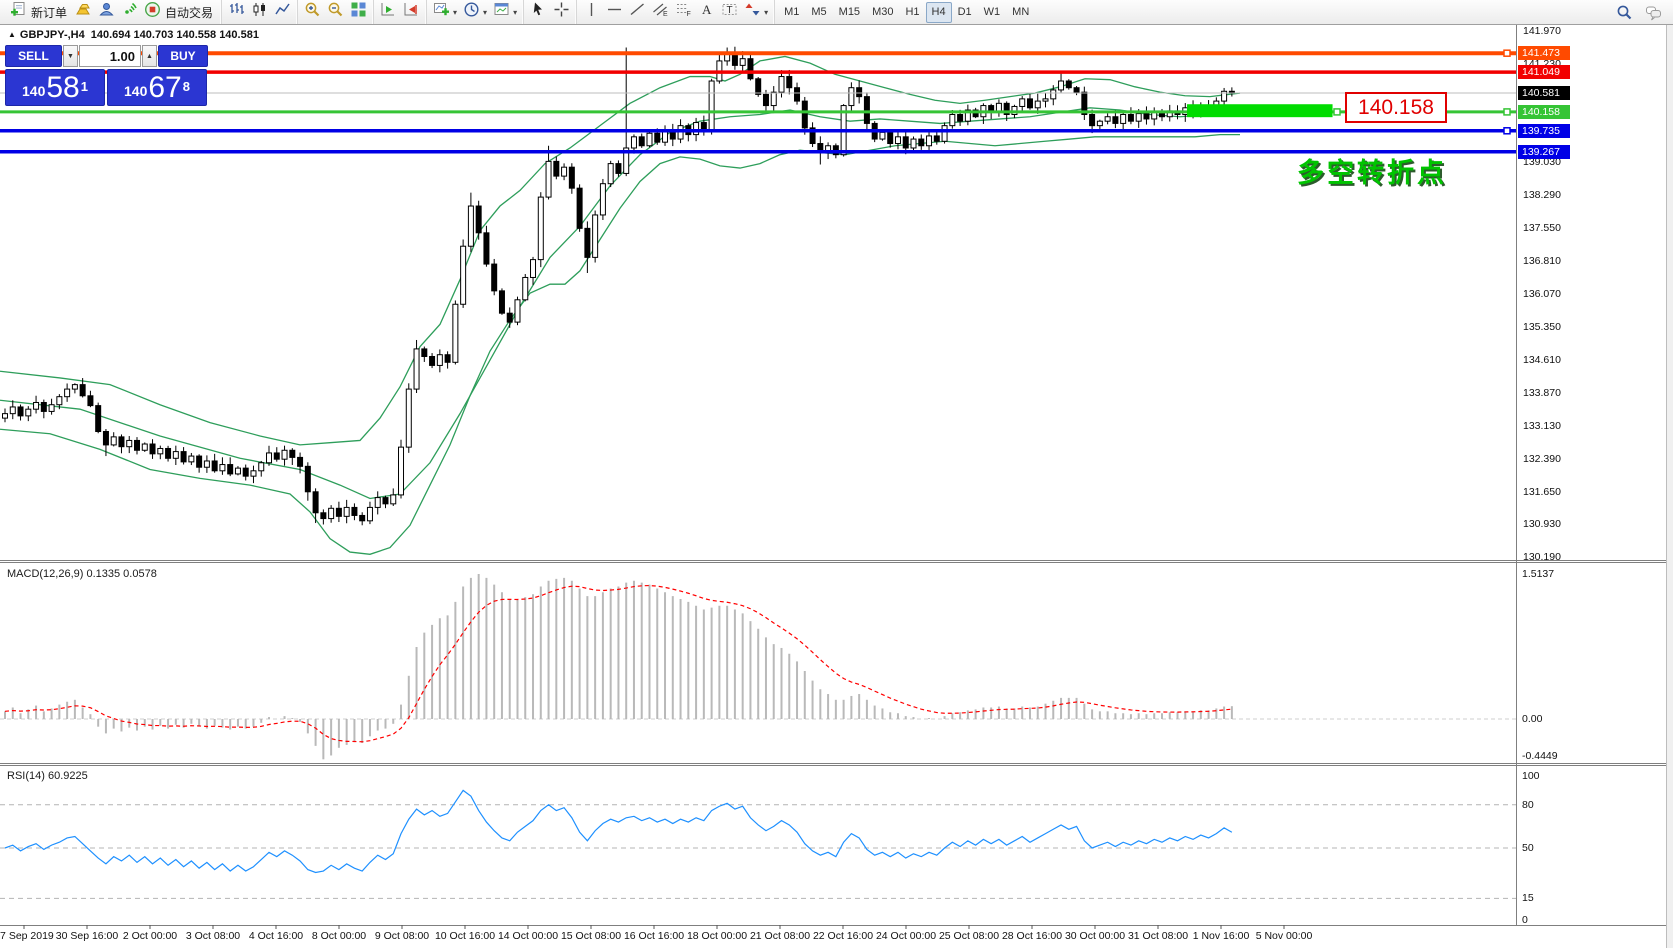 This screenshot has width=1673, height=948. What do you see at coordinates (1158, 936) in the screenshot?
I see `time-label: 31 Oct 08:00` at bounding box center [1158, 936].